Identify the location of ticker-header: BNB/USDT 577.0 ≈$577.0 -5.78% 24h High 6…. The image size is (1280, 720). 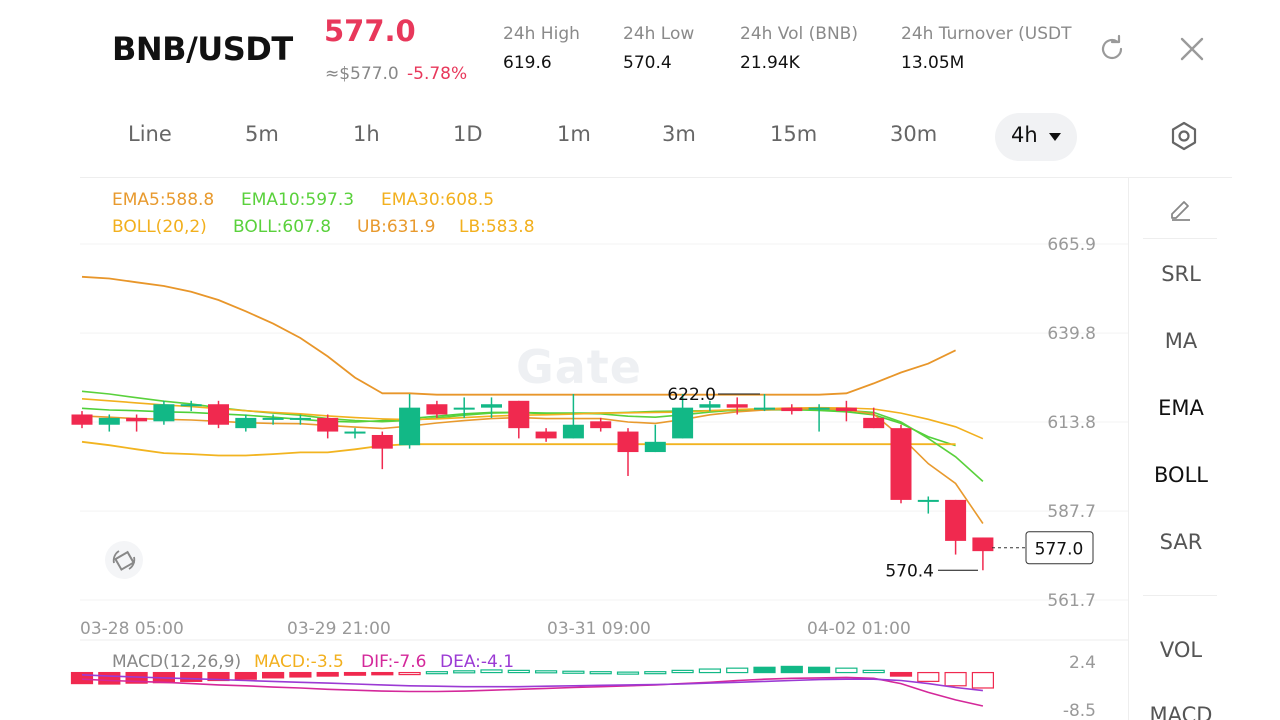
(640, 50).